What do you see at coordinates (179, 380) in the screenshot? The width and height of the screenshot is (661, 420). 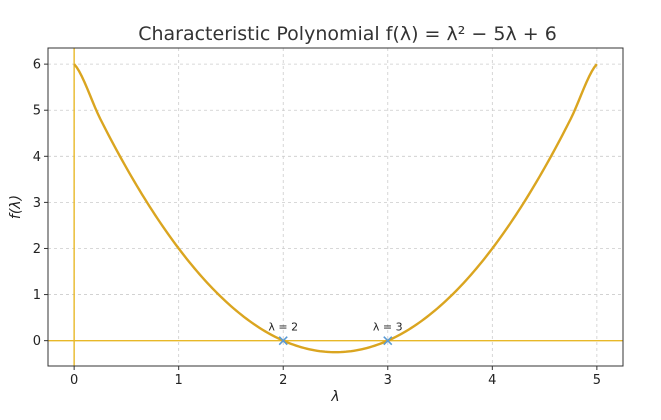 I see `x-tick-label: 1` at bounding box center [179, 380].